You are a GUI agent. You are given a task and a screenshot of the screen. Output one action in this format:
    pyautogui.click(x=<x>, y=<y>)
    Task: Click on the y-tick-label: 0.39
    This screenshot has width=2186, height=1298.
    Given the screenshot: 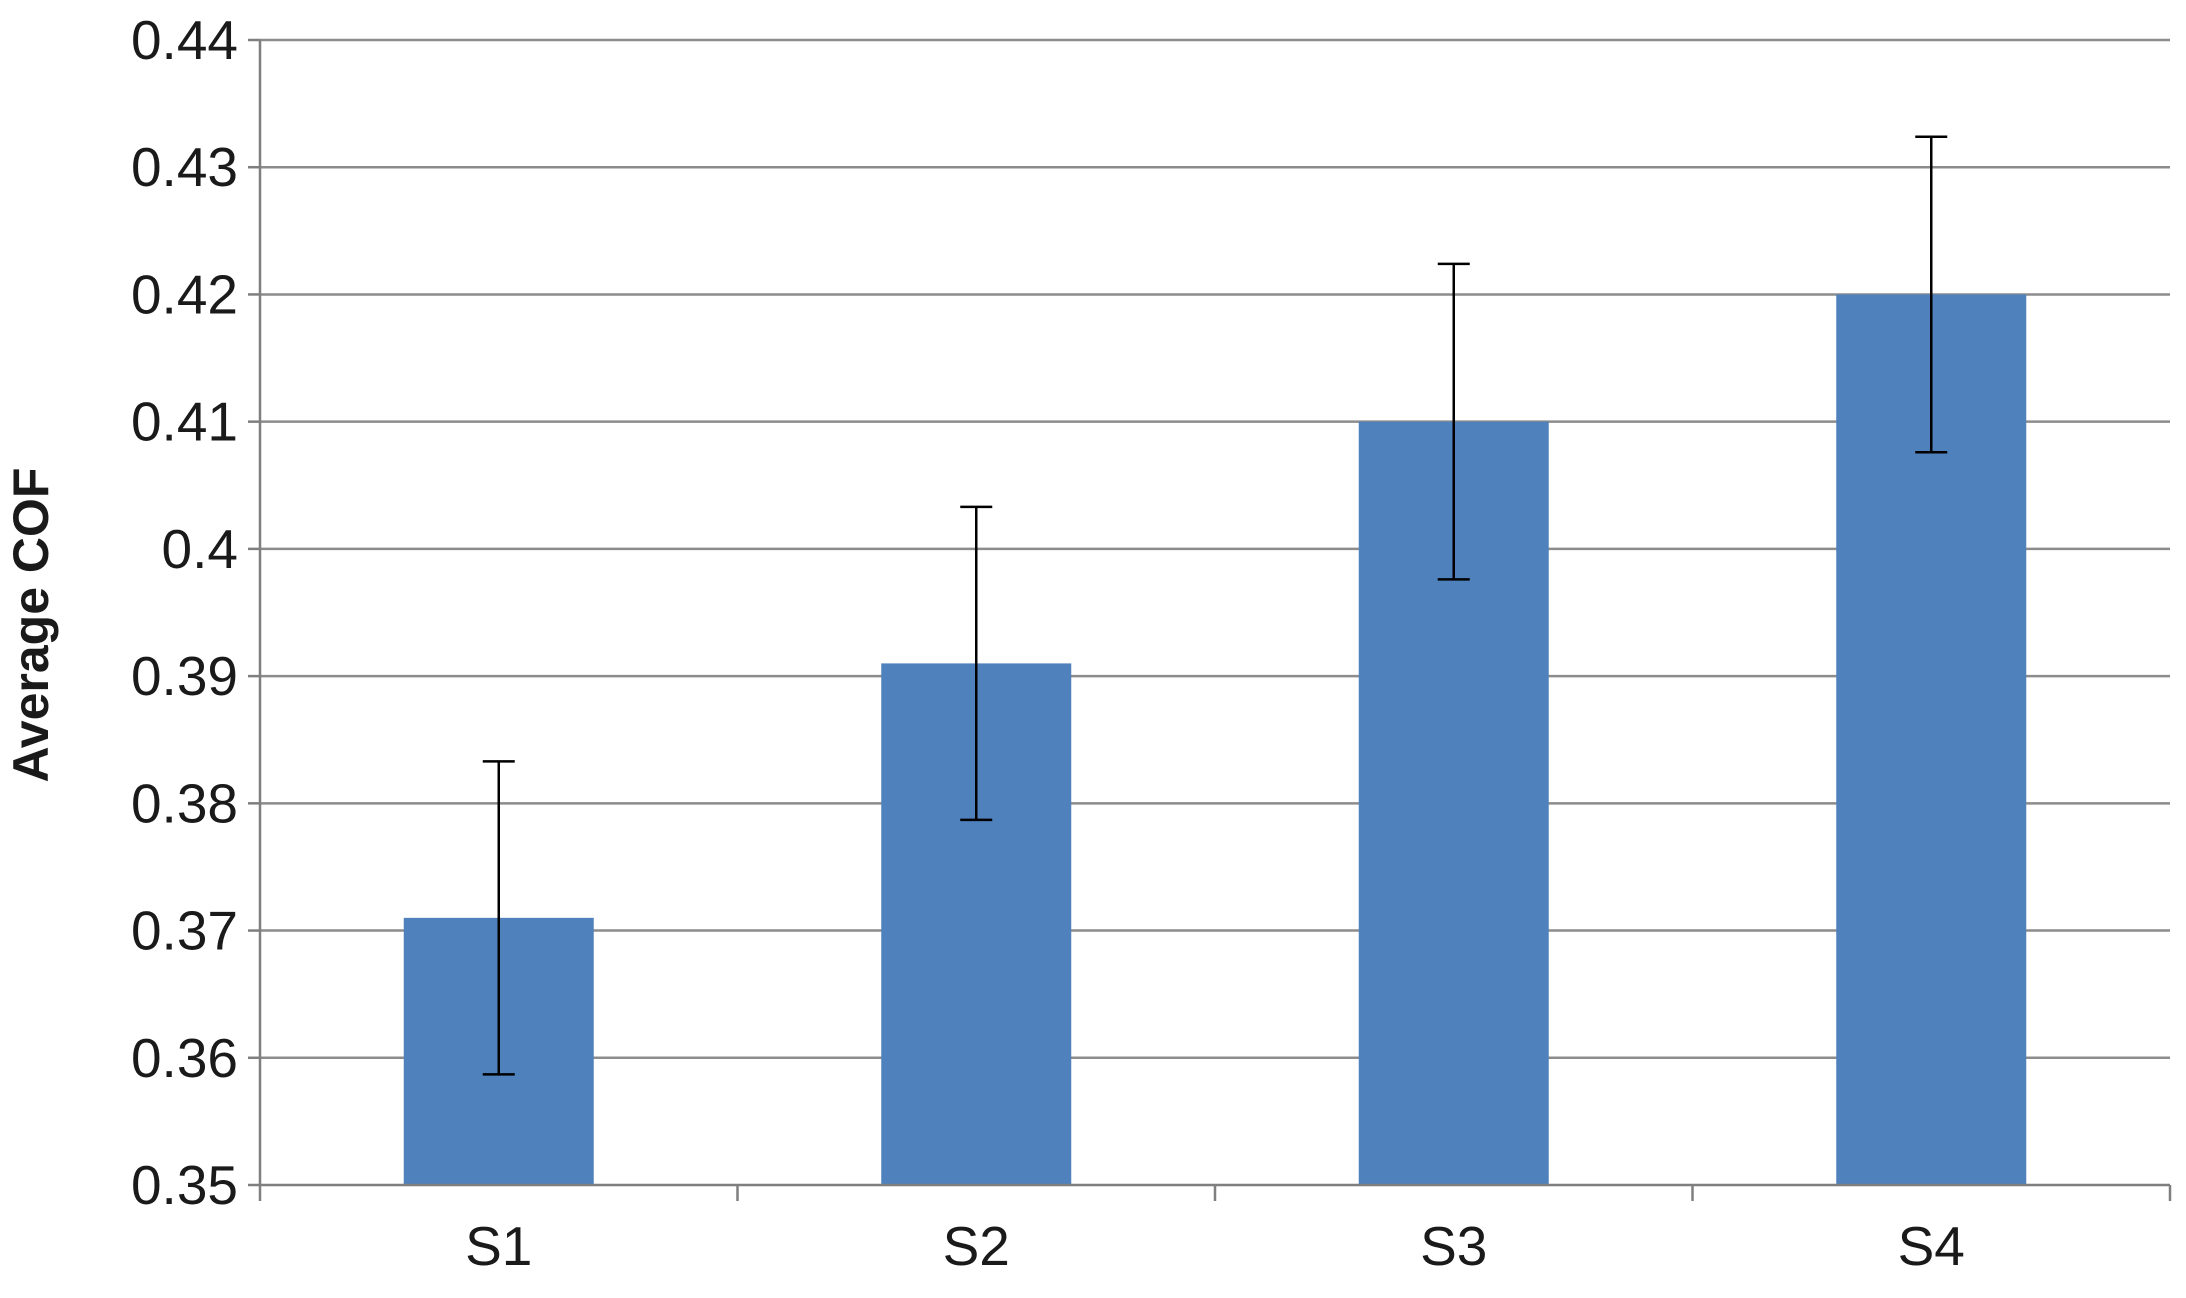 What is the action you would take?
    pyautogui.click(x=184, y=676)
    